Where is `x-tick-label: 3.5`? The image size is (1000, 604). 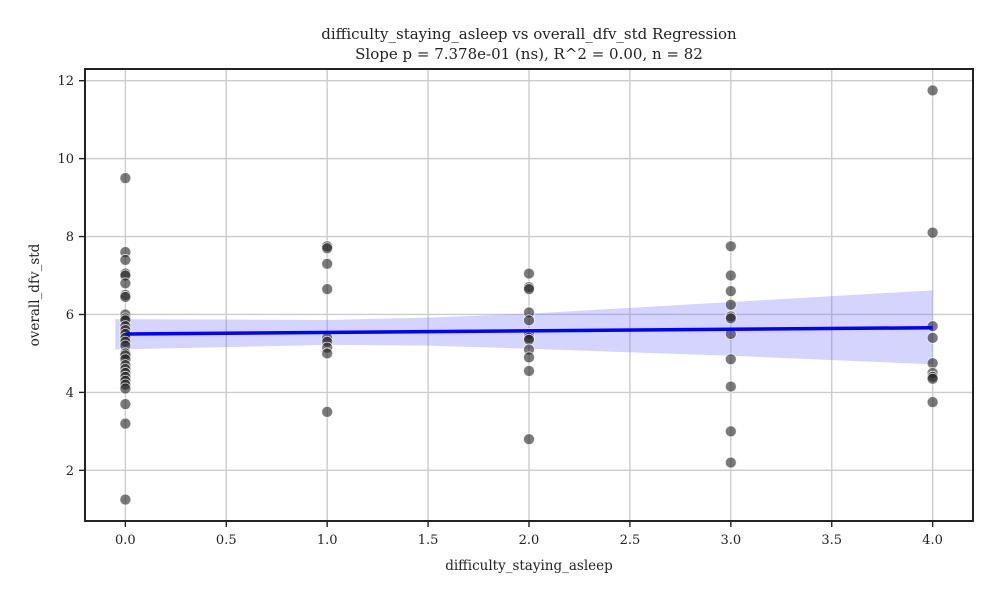 x-tick-label: 3.5 is located at coordinates (831, 540).